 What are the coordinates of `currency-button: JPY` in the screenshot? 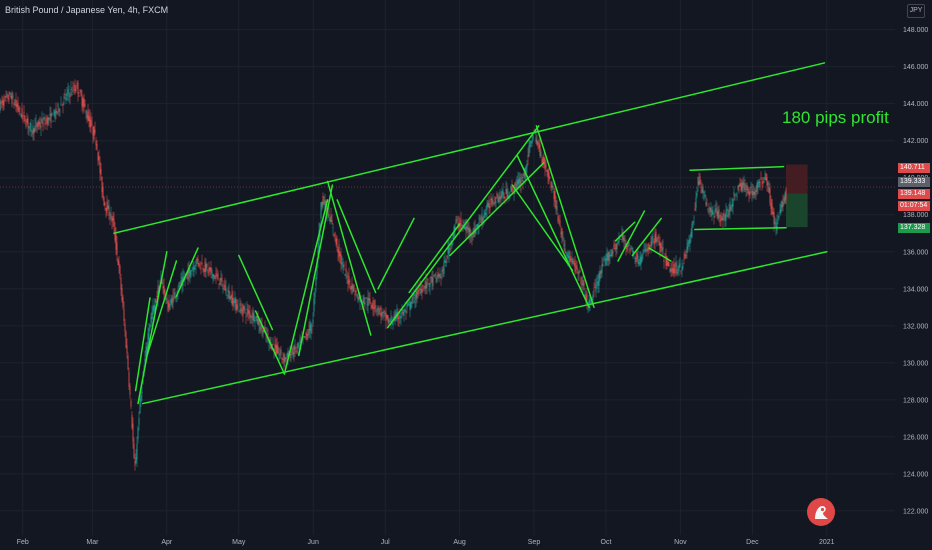 It's located at (916, 11).